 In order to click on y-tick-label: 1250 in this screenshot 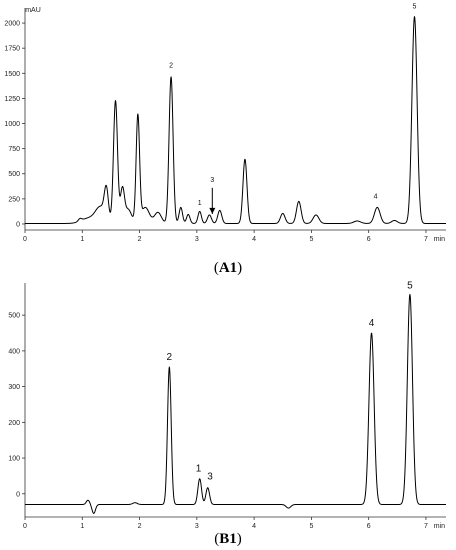, I will do `click(12, 99)`.